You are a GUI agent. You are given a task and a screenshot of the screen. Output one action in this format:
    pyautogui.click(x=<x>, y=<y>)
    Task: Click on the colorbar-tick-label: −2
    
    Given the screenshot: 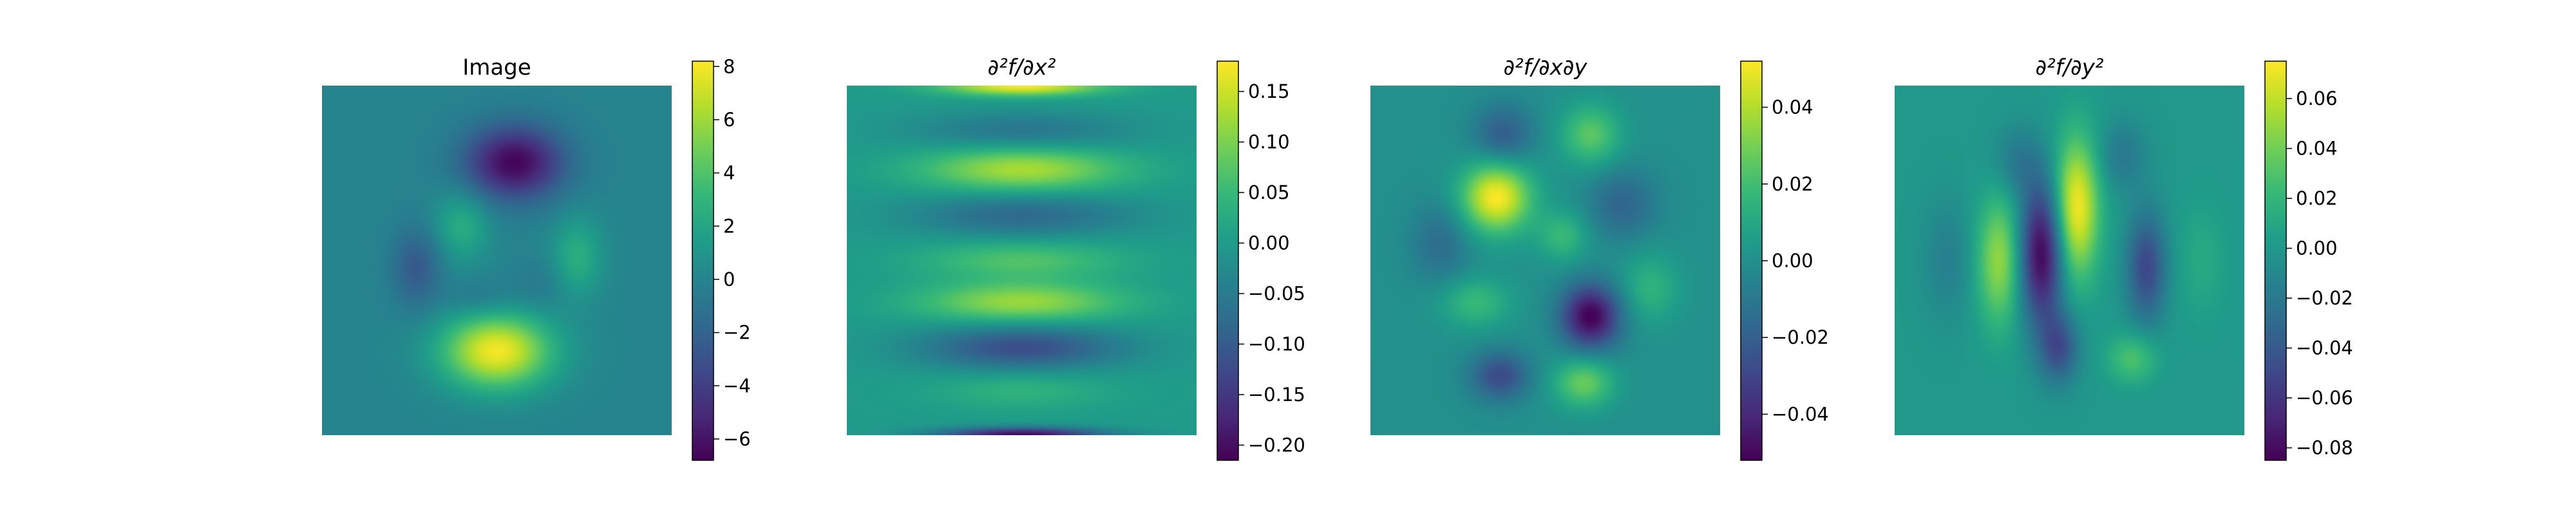 What is the action you would take?
    pyautogui.click(x=737, y=333)
    